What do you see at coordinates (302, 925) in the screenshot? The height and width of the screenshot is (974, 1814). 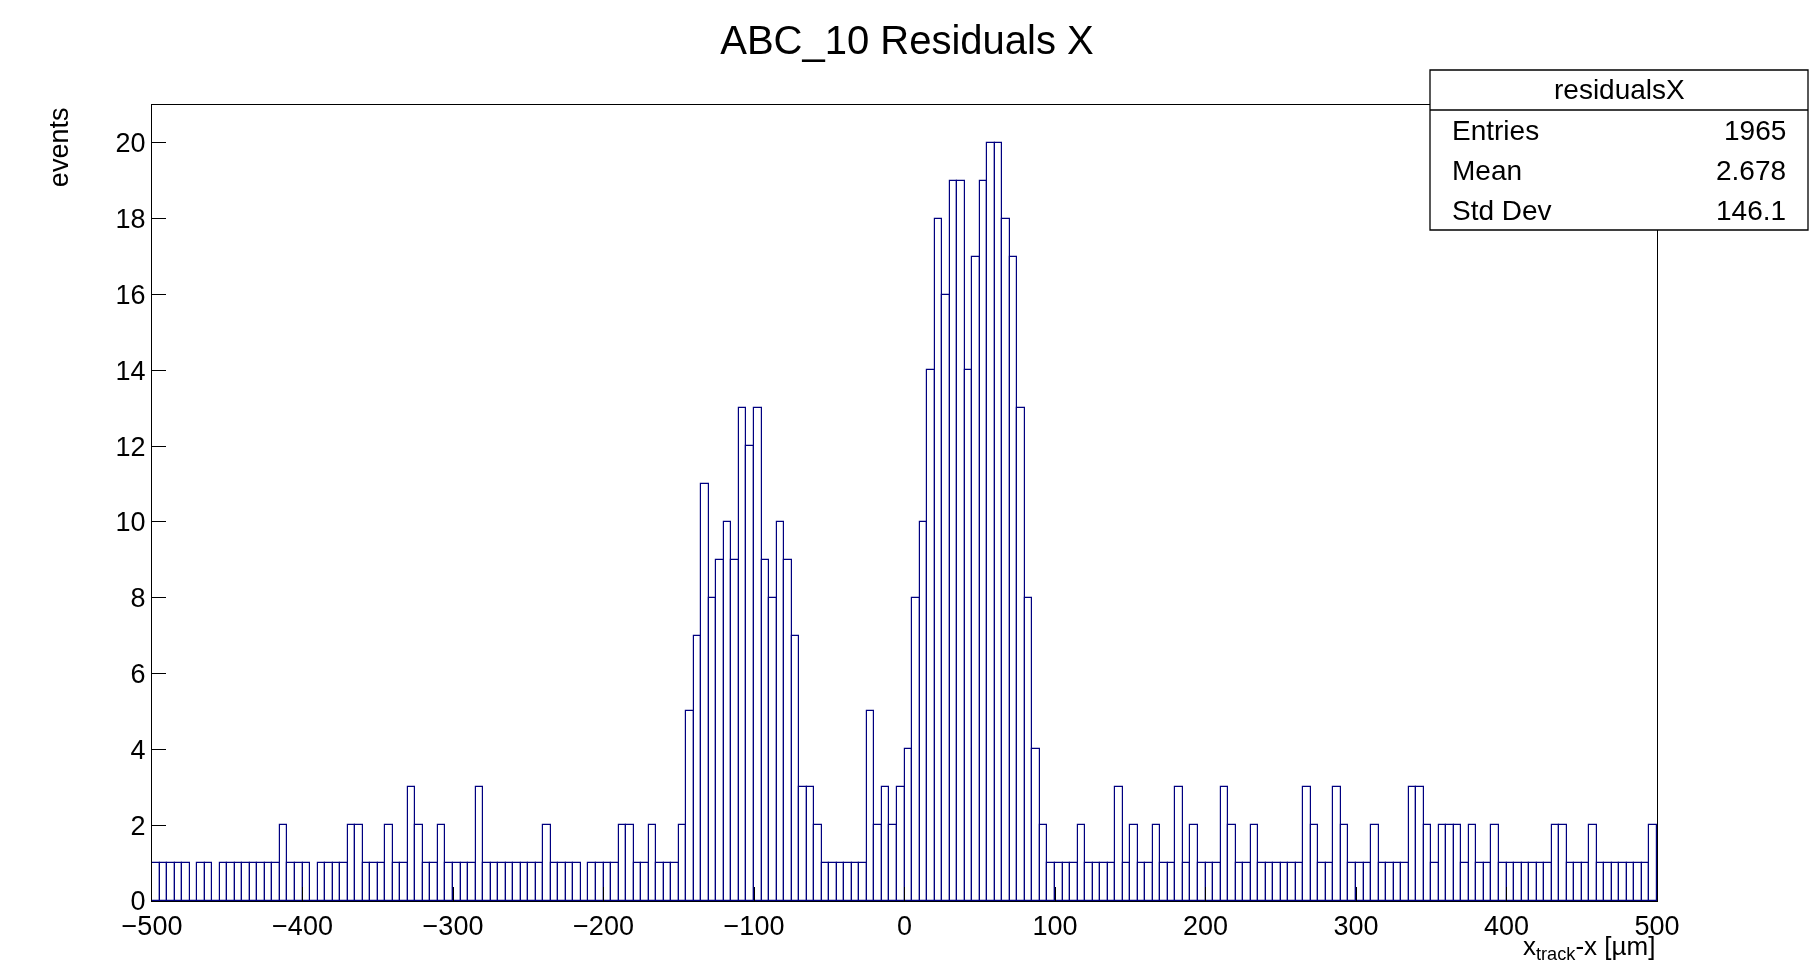 I see `x-tick-label: −400` at bounding box center [302, 925].